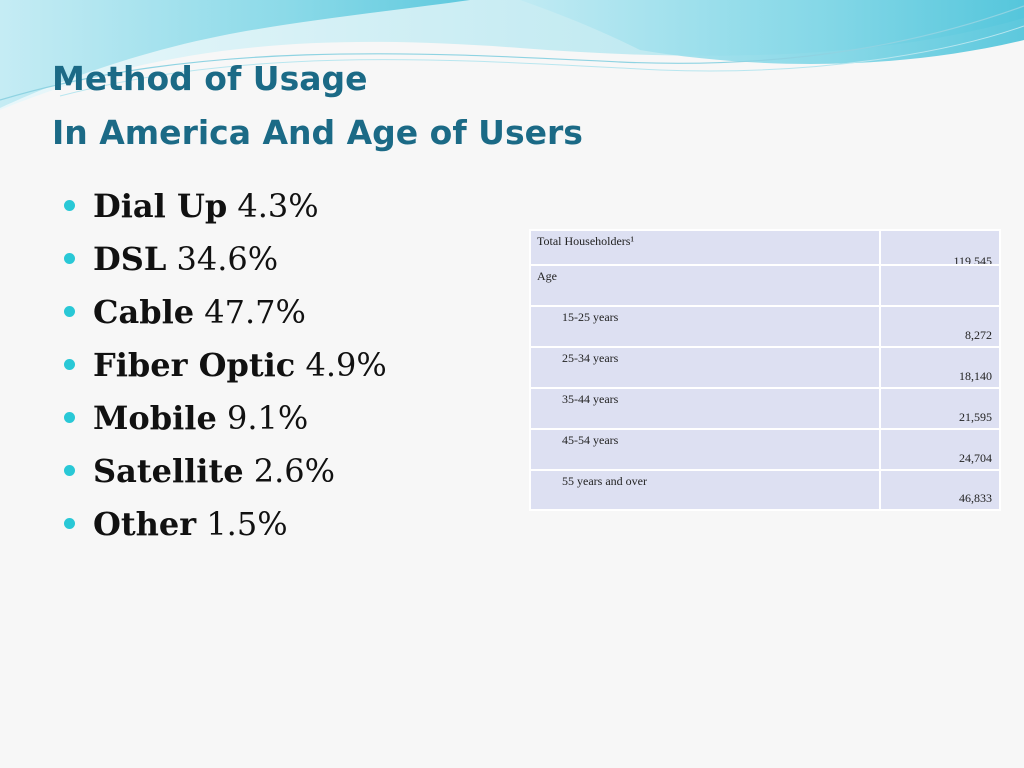 The width and height of the screenshot is (1024, 768). What do you see at coordinates (160, 206) in the screenshot?
I see `method-label: Dial Up` at bounding box center [160, 206].